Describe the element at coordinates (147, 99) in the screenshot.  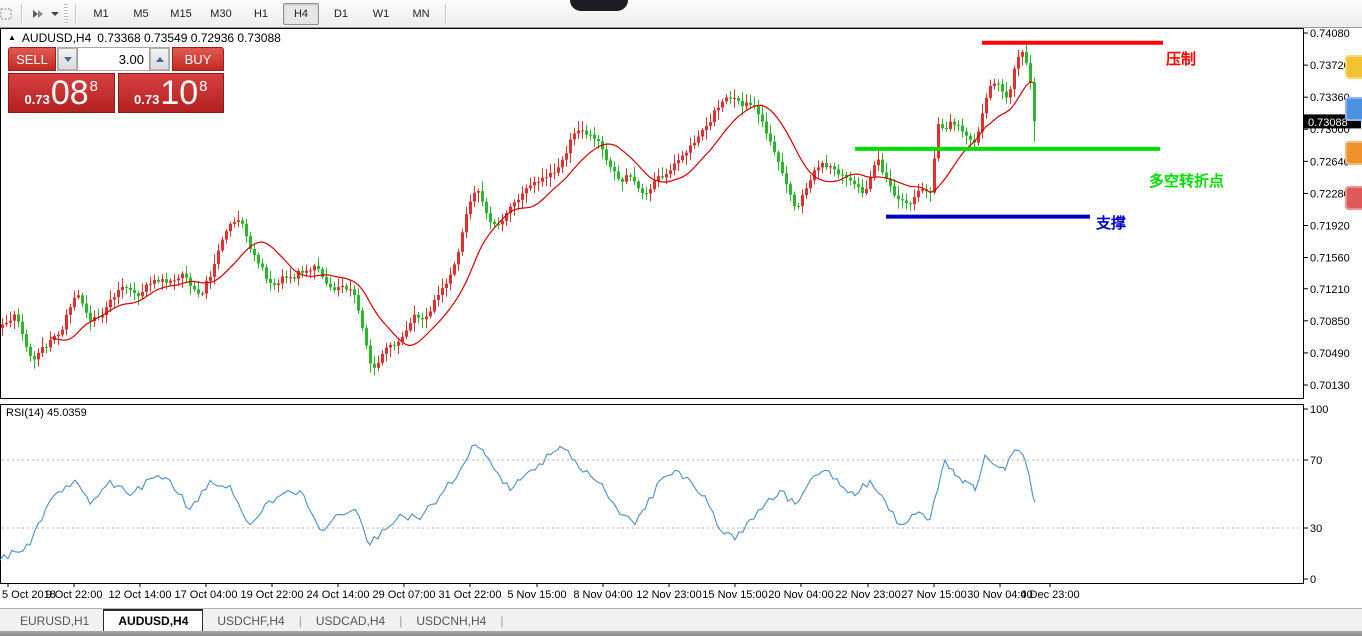
I see `buy-price-prefix: 0.73` at that location.